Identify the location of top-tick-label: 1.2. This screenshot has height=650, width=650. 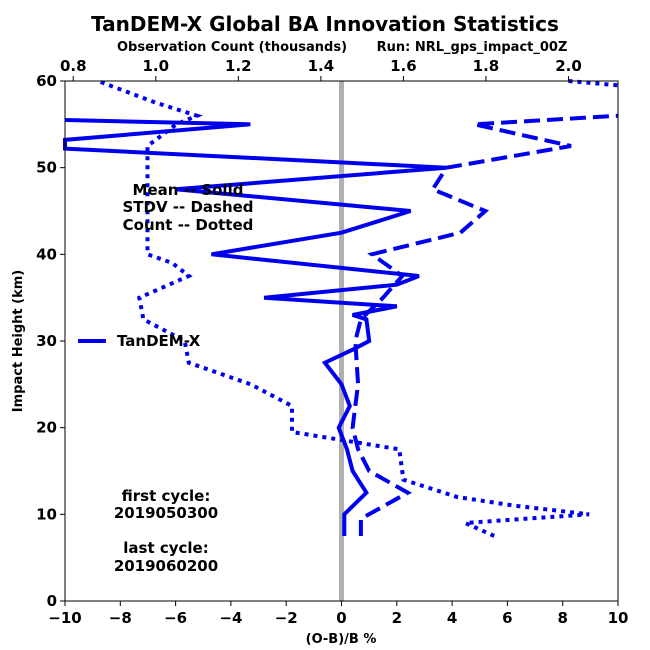
(238, 66).